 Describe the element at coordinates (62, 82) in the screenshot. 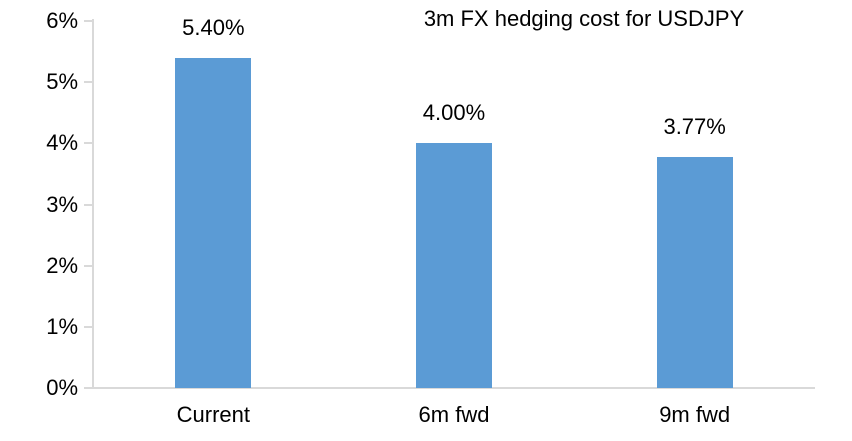

I see `y-axis-tick-label: 5%` at that location.